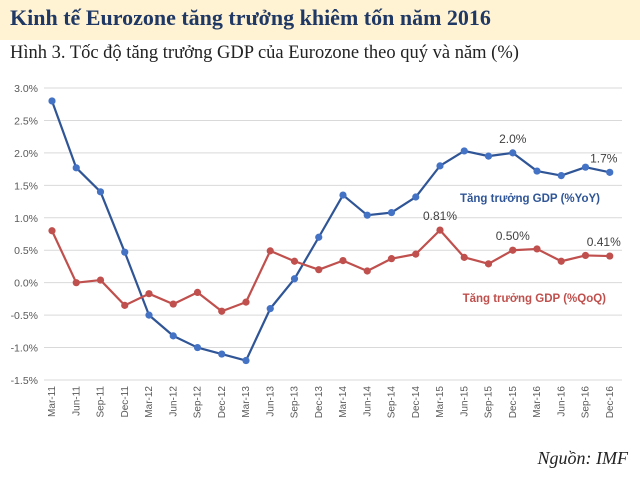 Image resolution: width=640 pixels, height=478 pixels. What do you see at coordinates (52, 401) in the screenshot?
I see `x-tick-label: Mar-11` at bounding box center [52, 401].